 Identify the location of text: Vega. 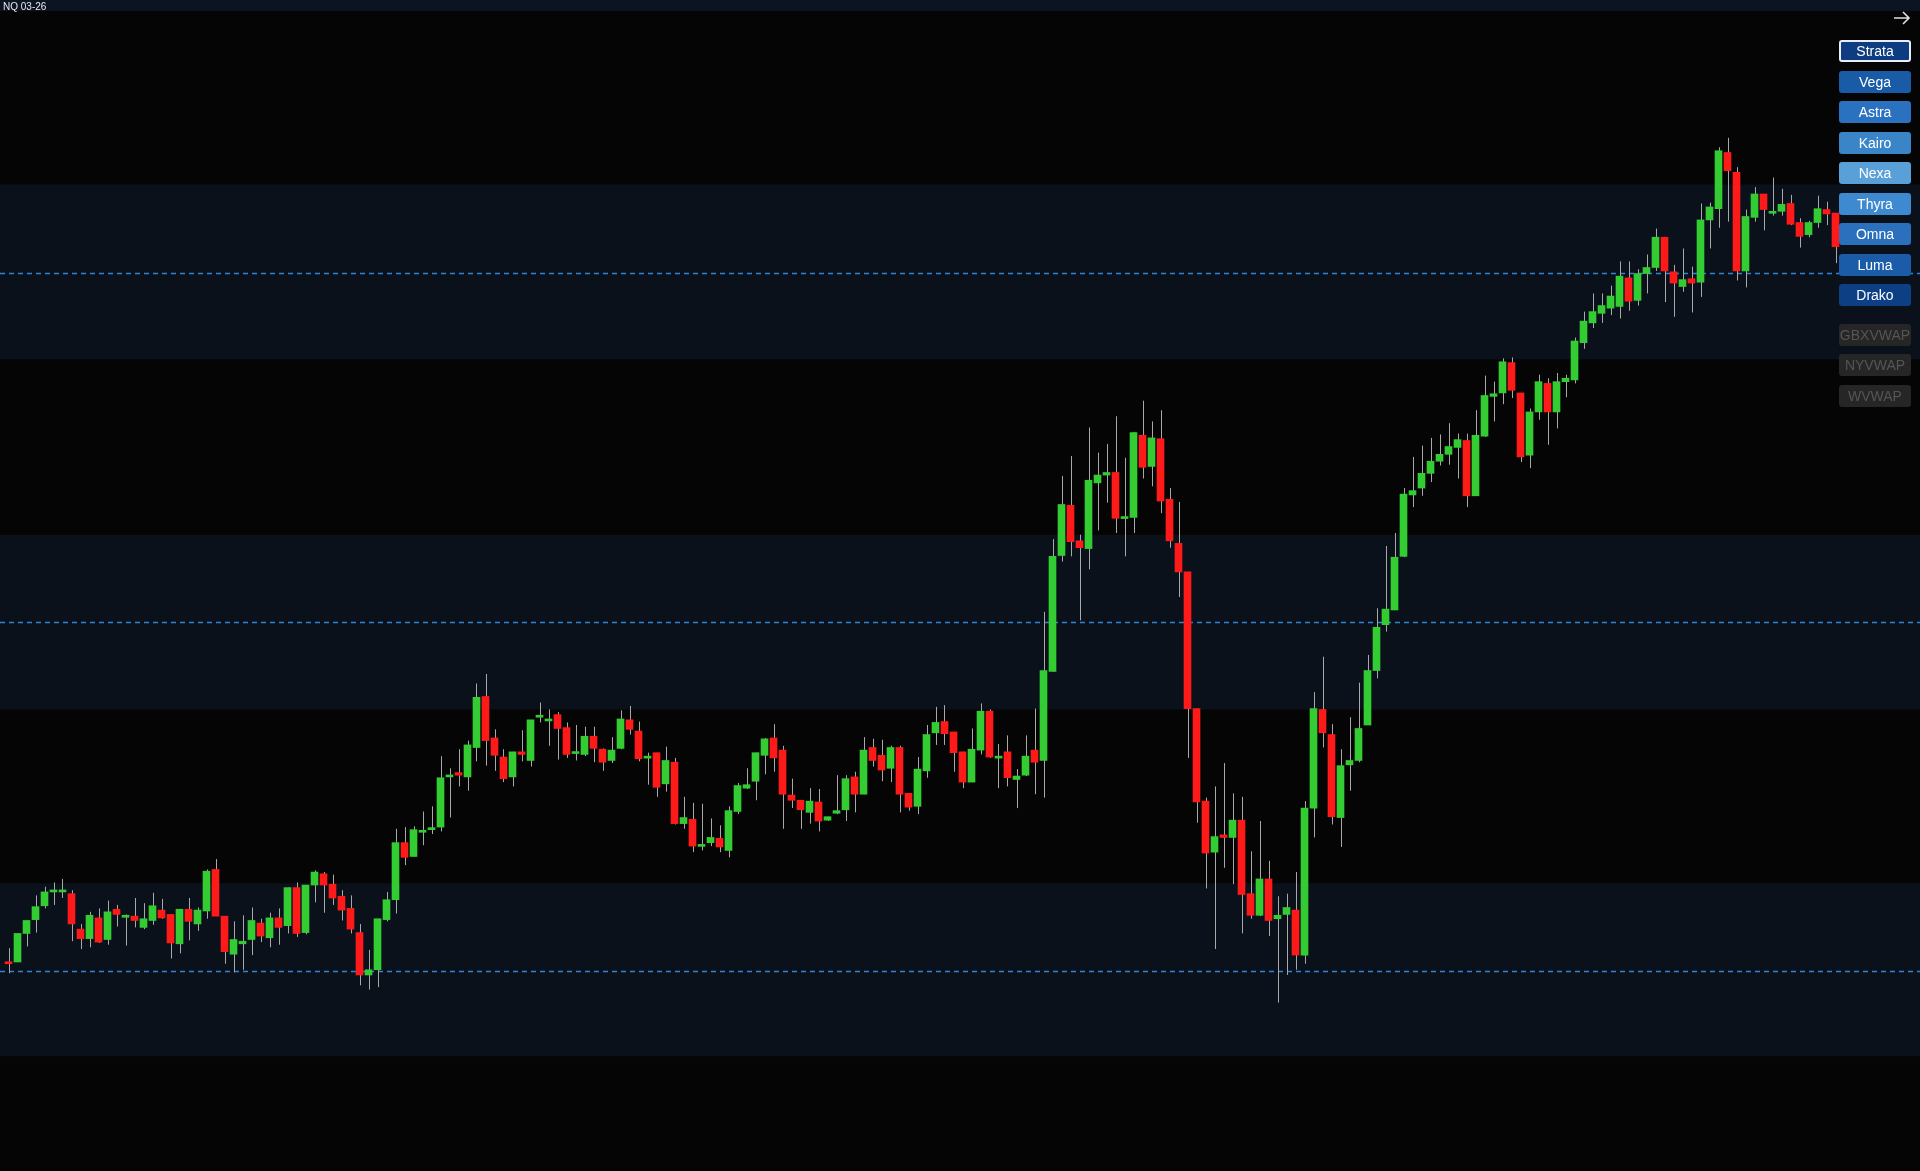
(1875, 81).